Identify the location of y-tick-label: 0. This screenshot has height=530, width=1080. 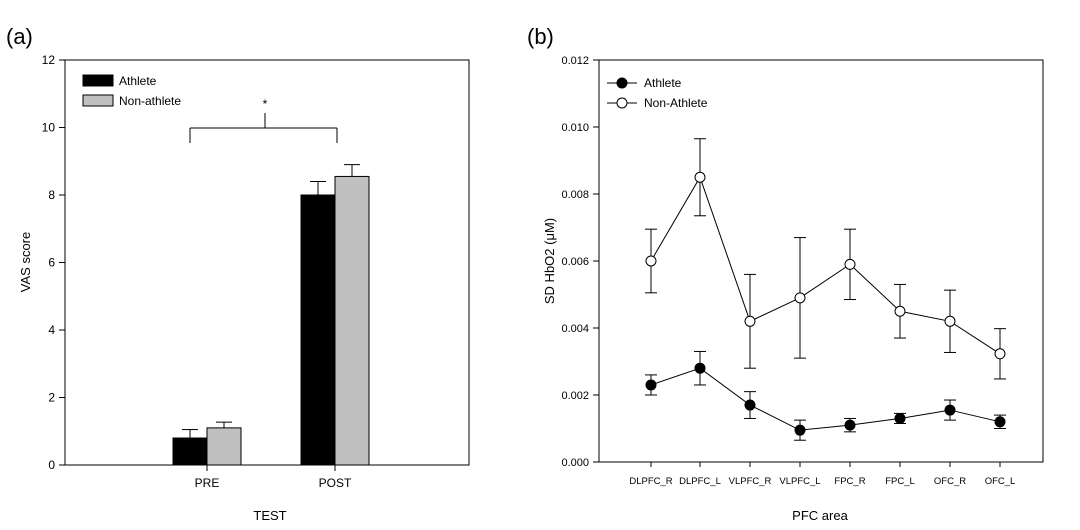
(51, 465).